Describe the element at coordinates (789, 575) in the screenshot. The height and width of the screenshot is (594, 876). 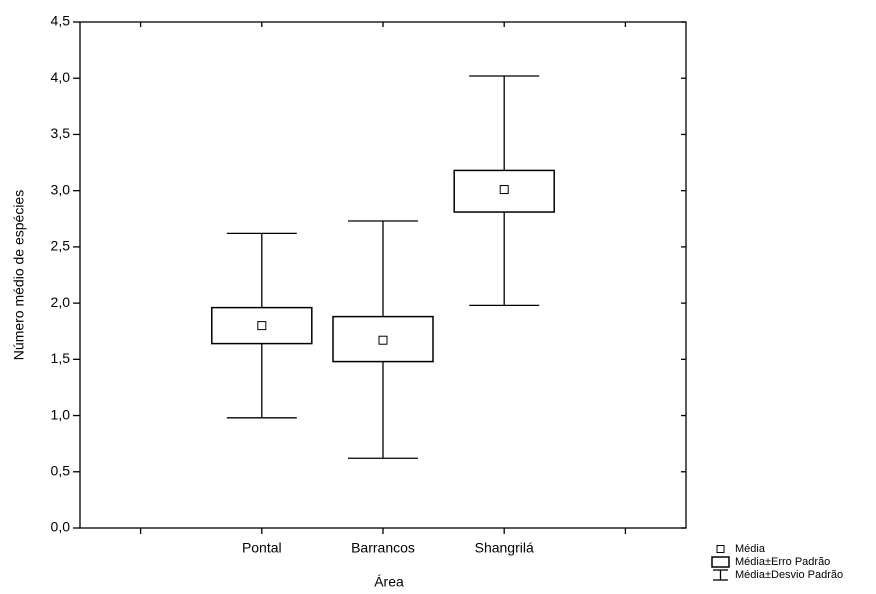
I see `legend-label: Média±Desvio Padrão` at that location.